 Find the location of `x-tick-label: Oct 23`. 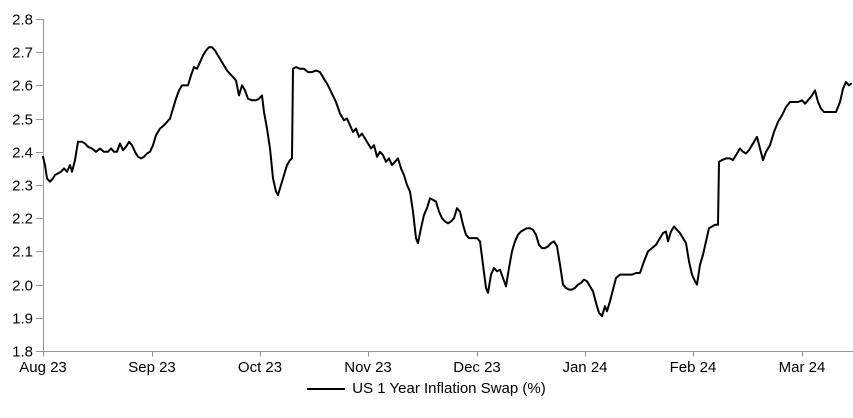

x-tick-label: Oct 23 is located at coordinates (260, 367).